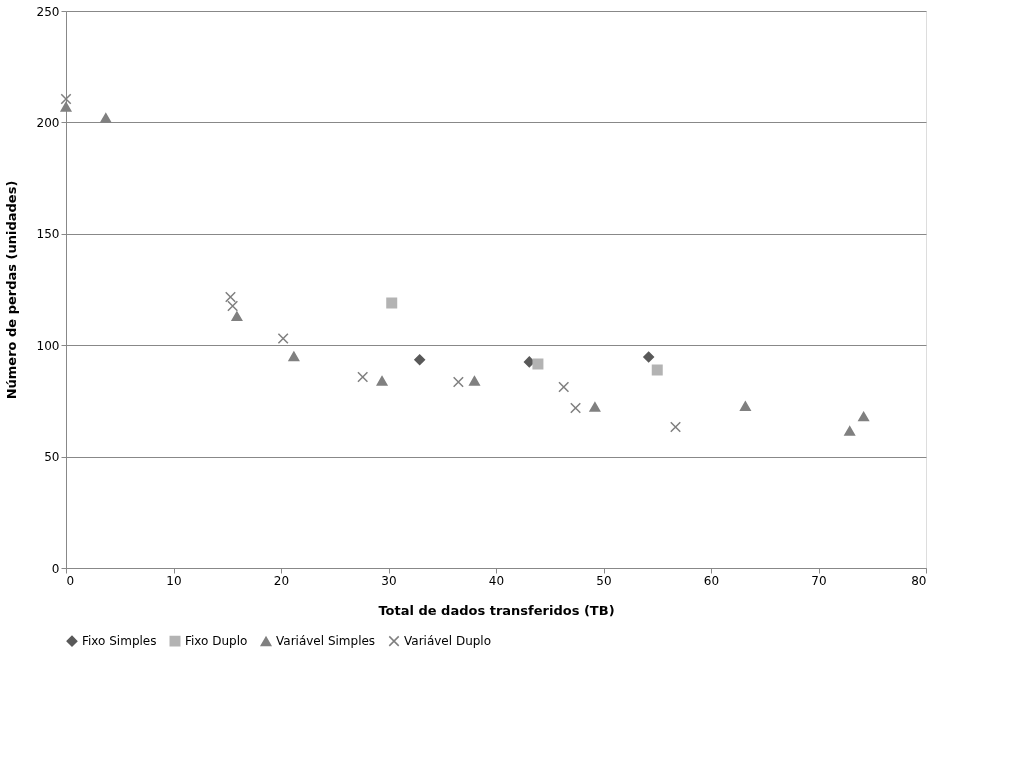  Describe the element at coordinates (216, 641) in the screenshot. I see `legend-label: Fixo Duplo` at that location.